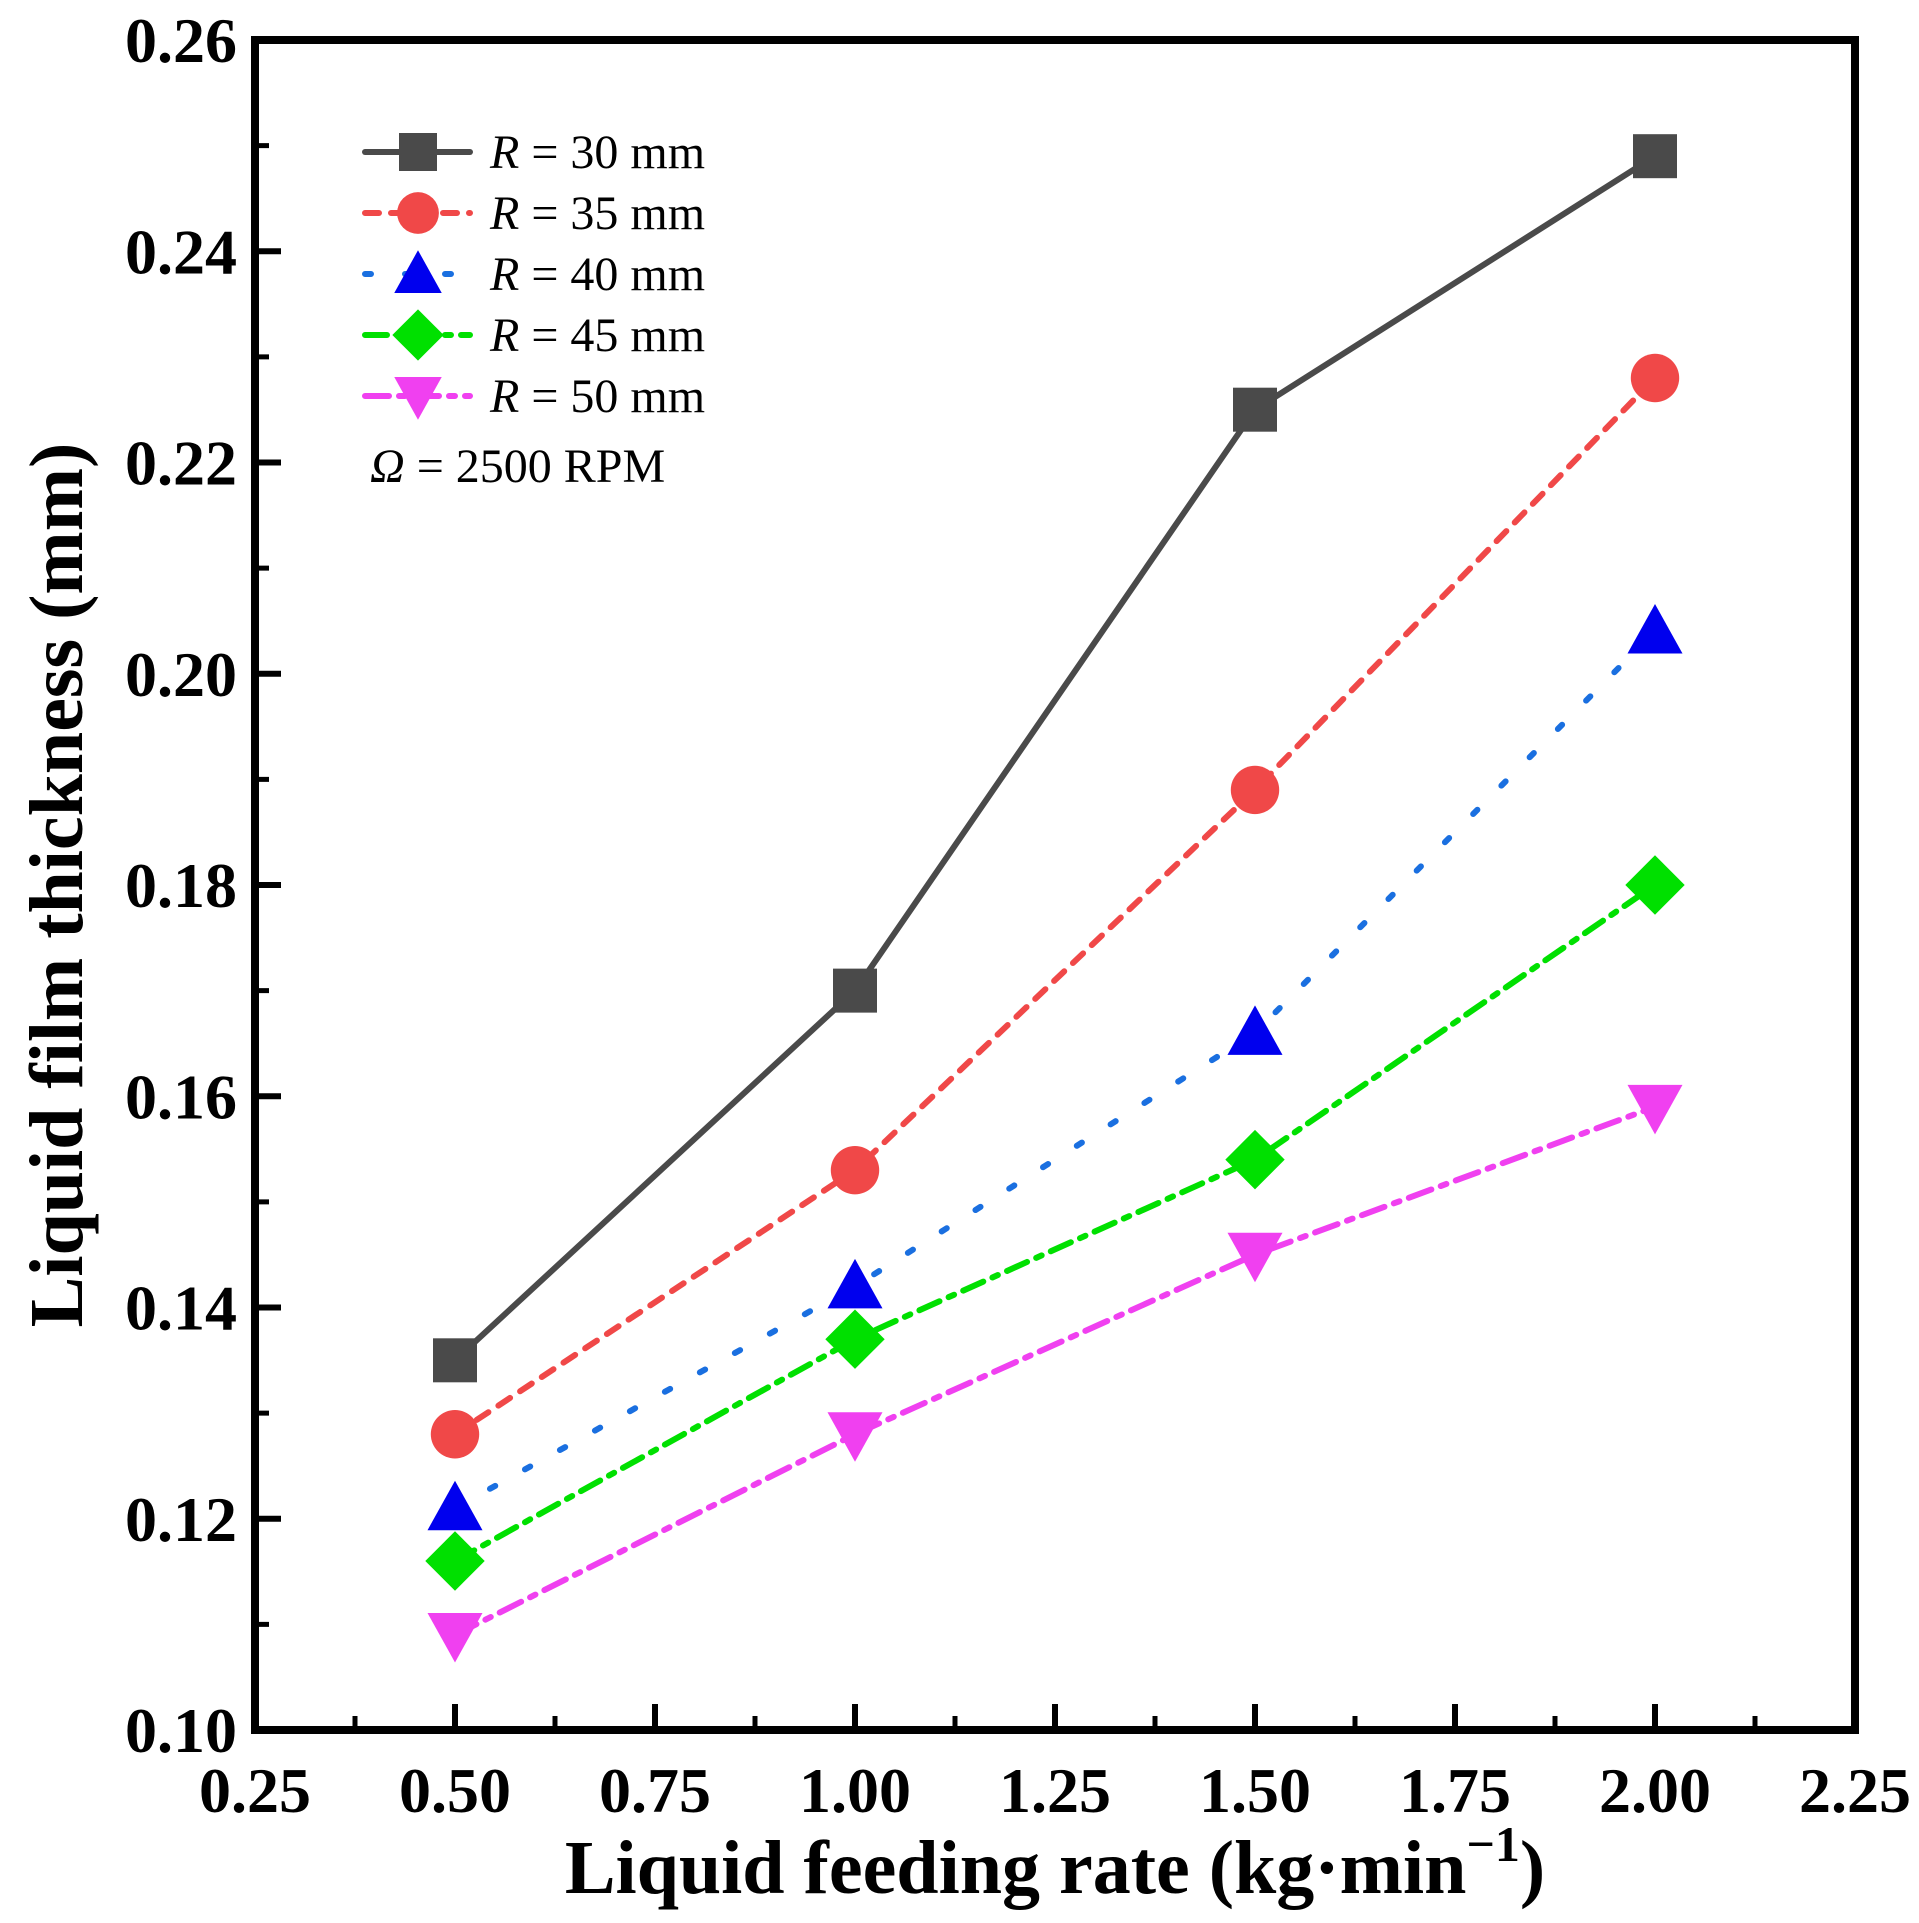 The width and height of the screenshot is (1919, 1923). I want to click on y-axis-tick-labels: 0.10 0.12 0.14 0.16 0.18 0.20 0.22 0.24 0.26, so click(181, 885).